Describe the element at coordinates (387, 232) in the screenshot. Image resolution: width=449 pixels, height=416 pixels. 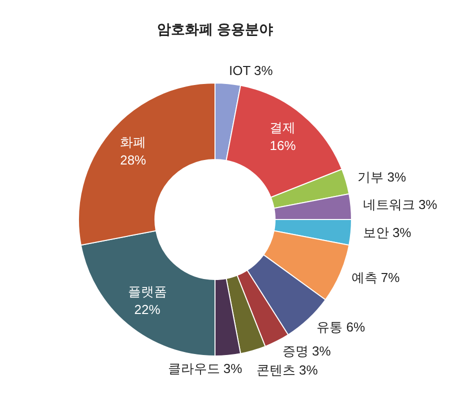
I see `slice-label: 보안 3%` at that location.